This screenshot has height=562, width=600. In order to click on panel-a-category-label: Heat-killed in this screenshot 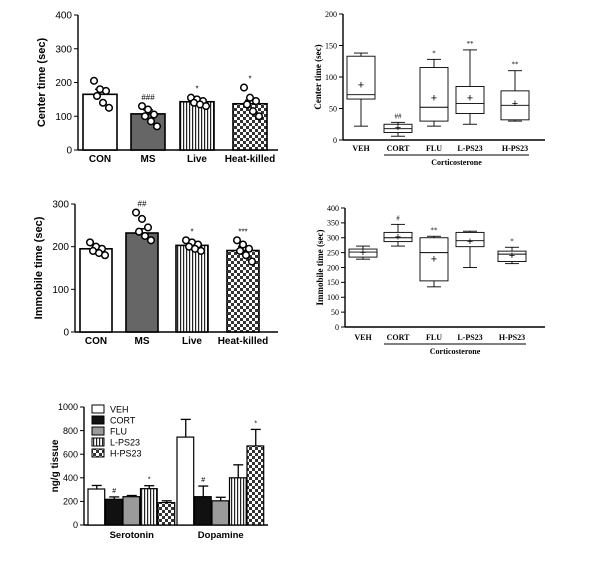, I will do `click(250, 159)`.